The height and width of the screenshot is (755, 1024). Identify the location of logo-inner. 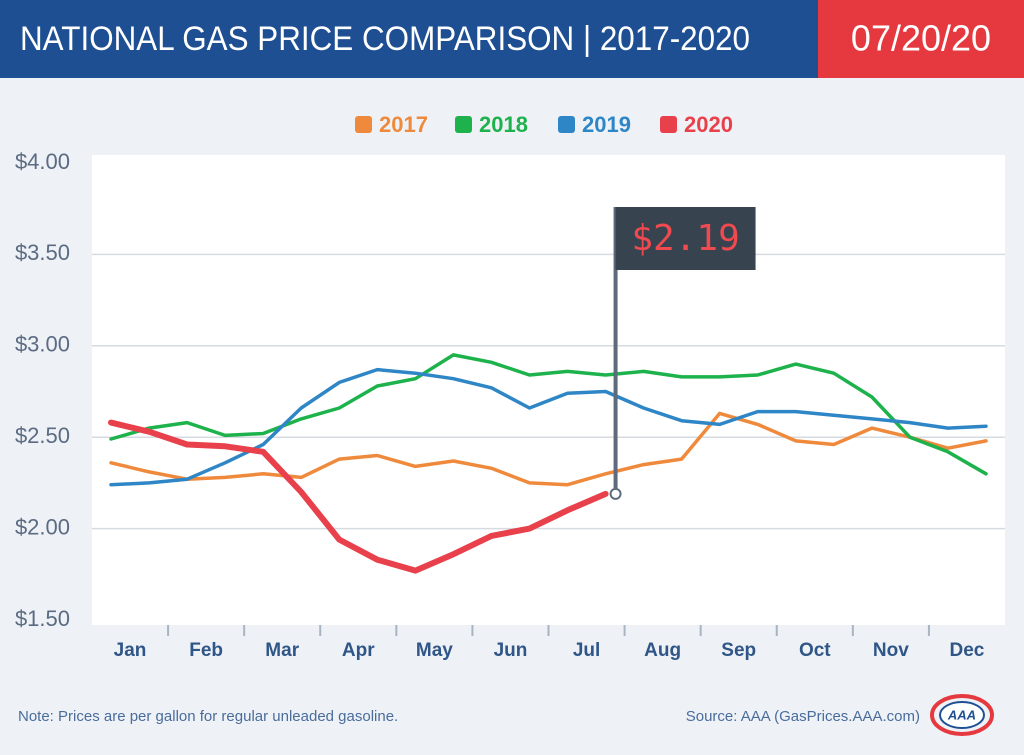
(962, 715).